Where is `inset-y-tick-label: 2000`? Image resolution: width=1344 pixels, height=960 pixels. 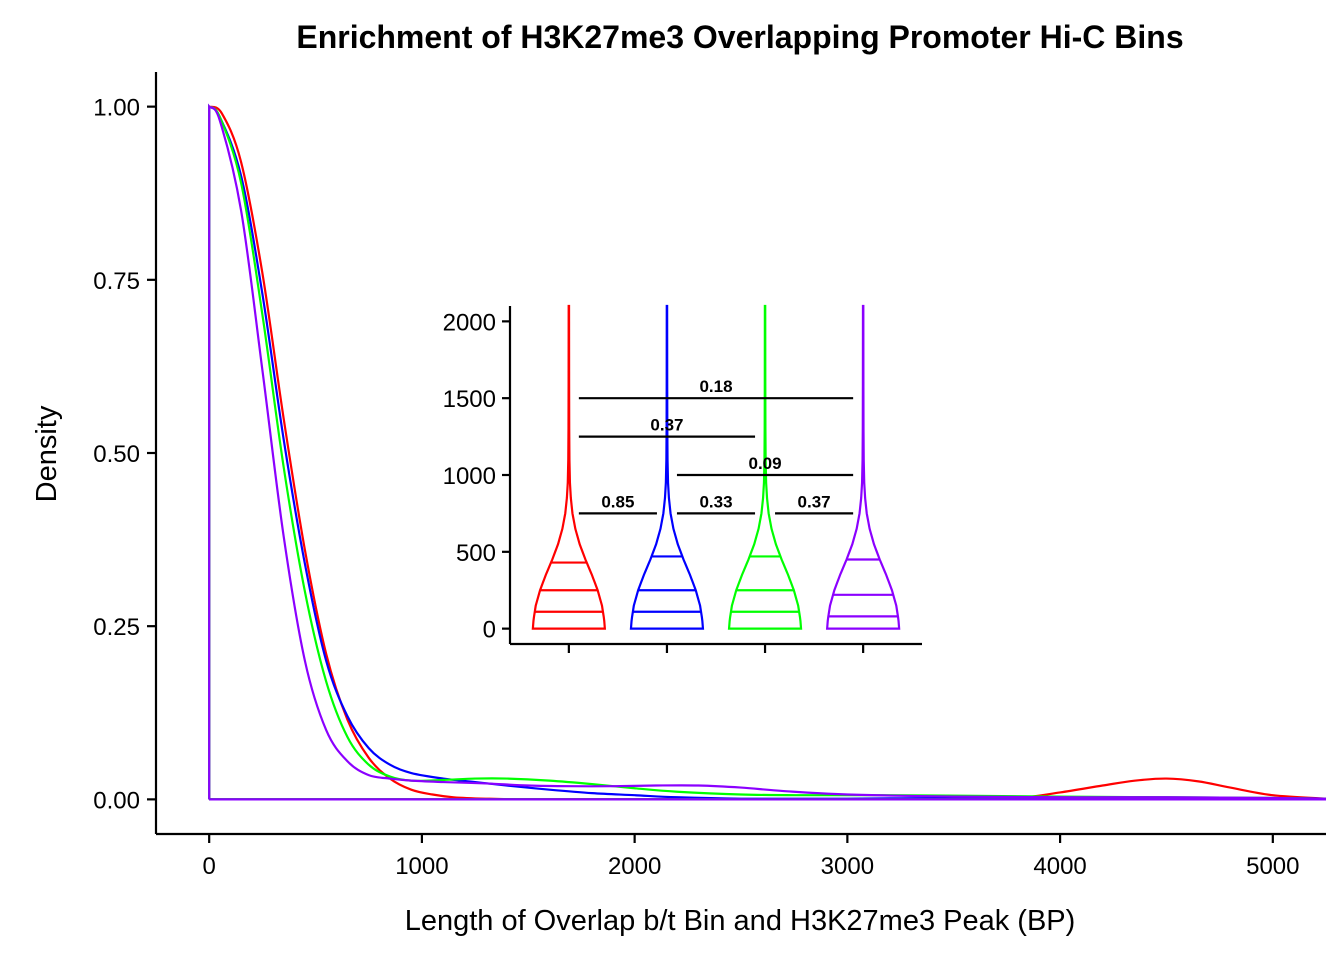
inset-y-tick-label: 2000 is located at coordinates (469, 322).